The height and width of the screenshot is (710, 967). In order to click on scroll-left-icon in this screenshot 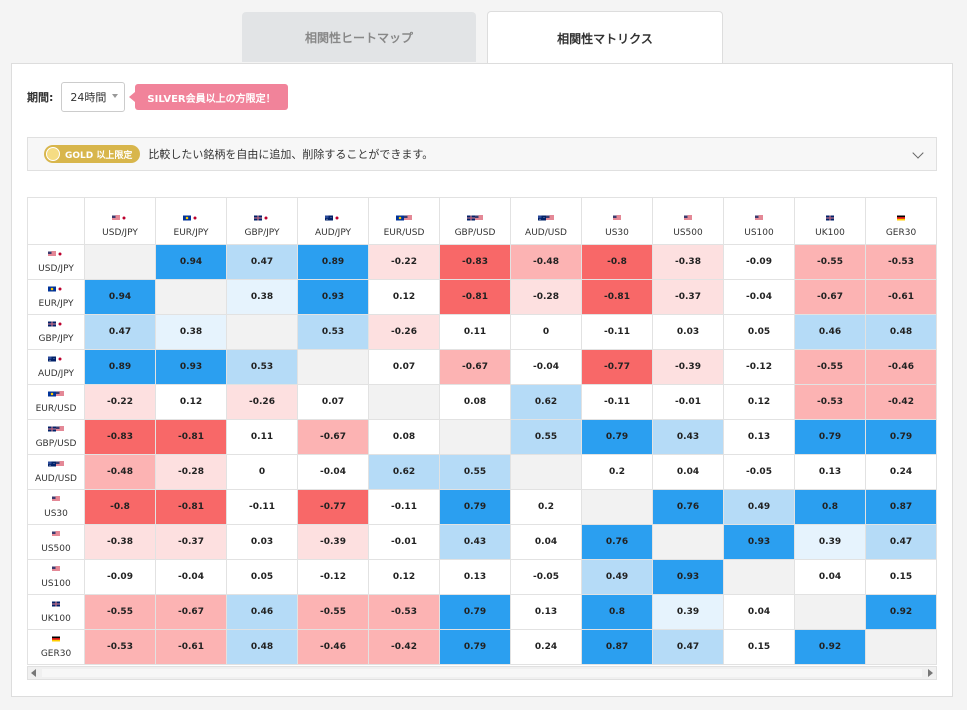, I will do `click(33, 673)`.